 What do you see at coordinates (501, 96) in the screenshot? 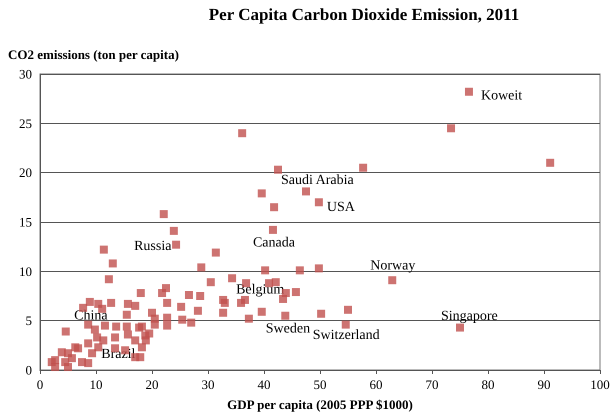
I see `annotation: Koweit` at bounding box center [501, 96].